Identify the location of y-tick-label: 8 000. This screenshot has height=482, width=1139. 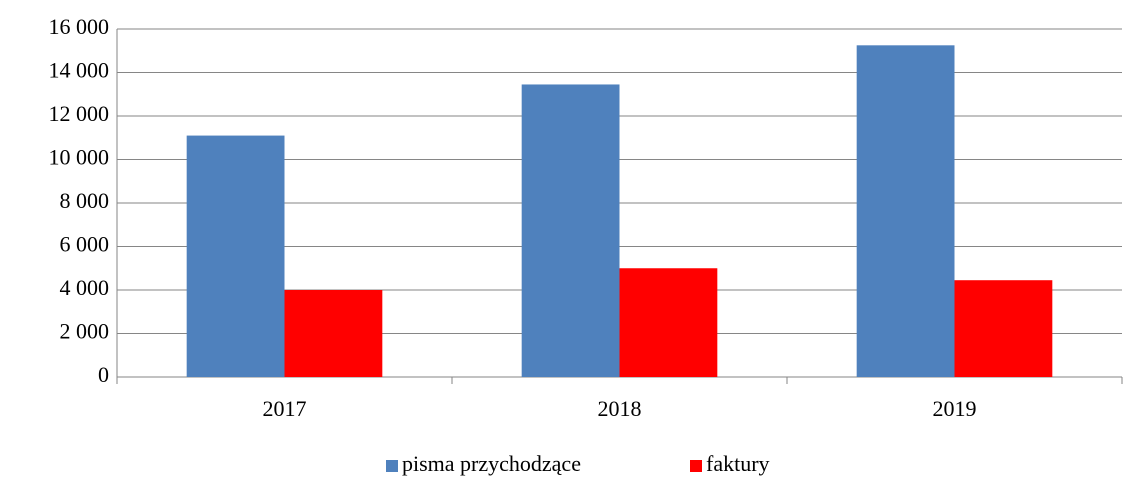
(85, 200).